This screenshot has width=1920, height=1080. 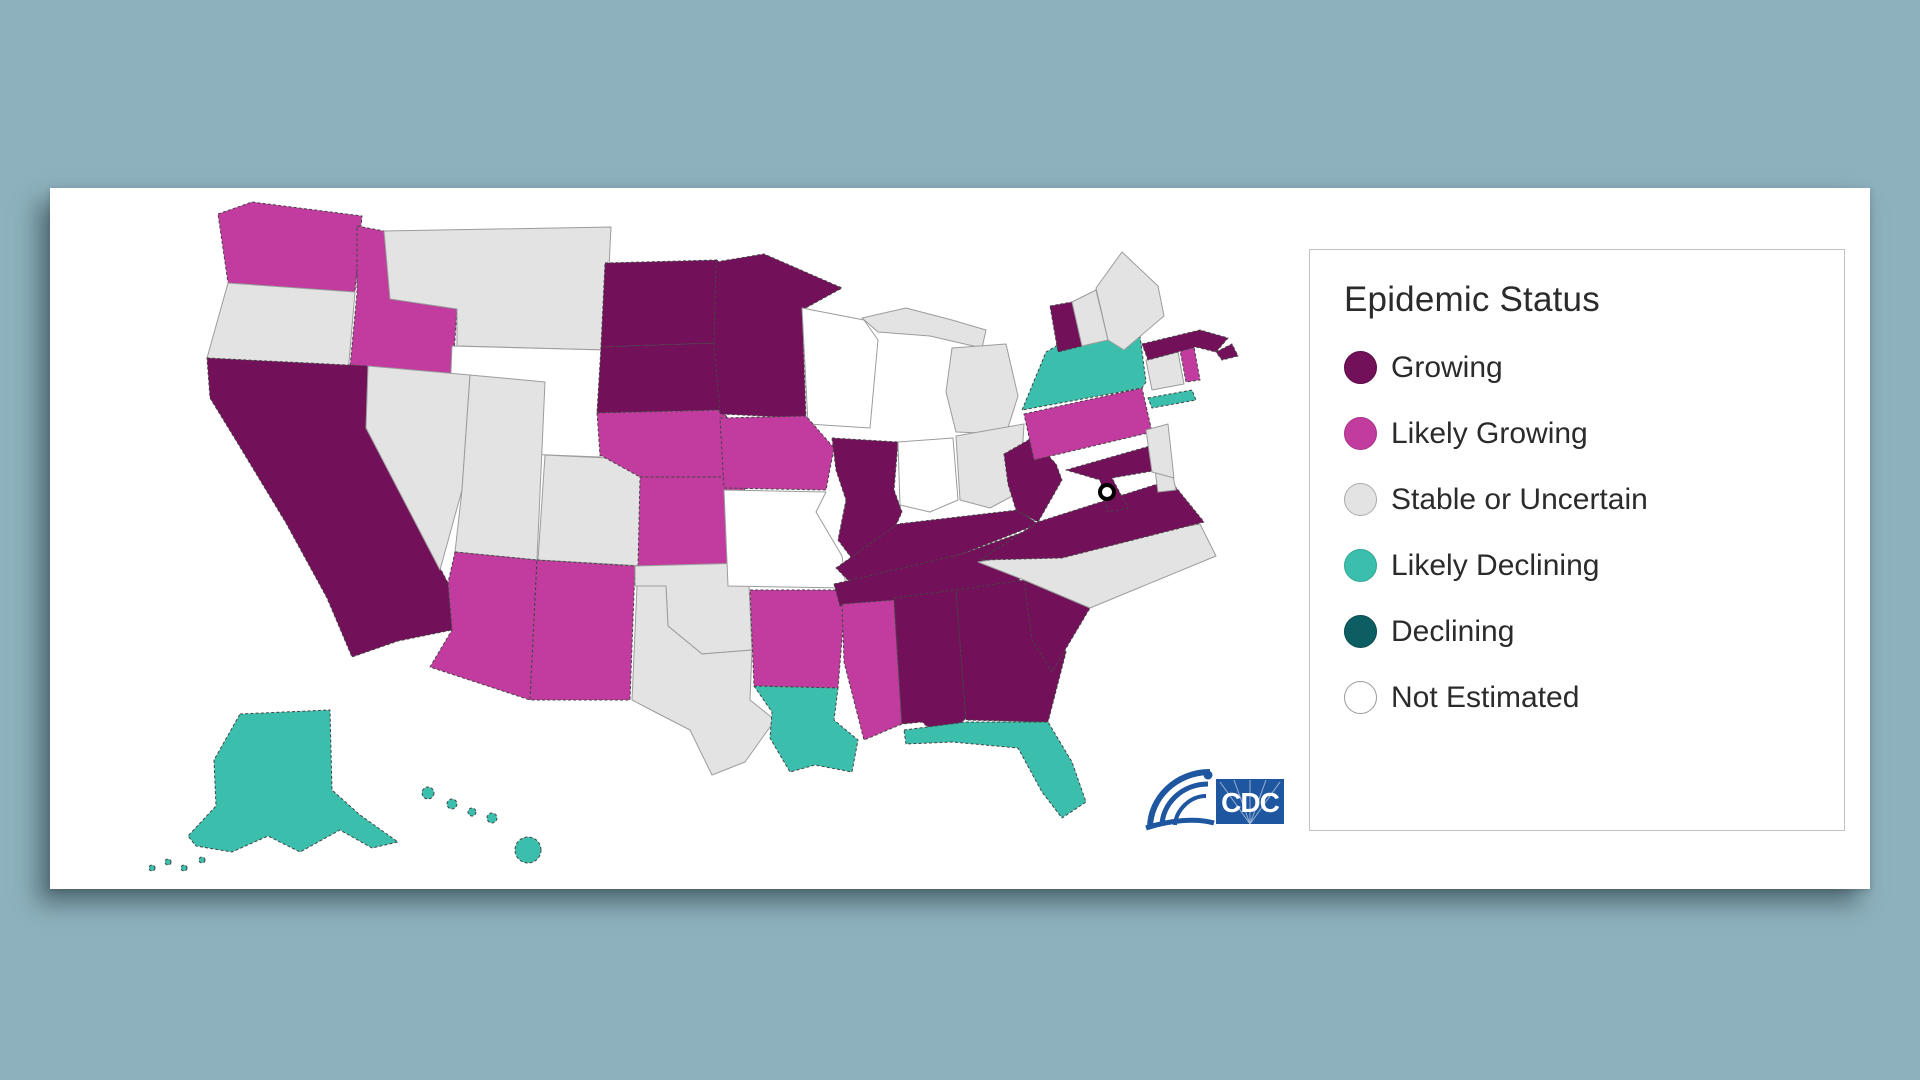 What do you see at coordinates (672, 443) in the screenshot?
I see `state-NE` at bounding box center [672, 443].